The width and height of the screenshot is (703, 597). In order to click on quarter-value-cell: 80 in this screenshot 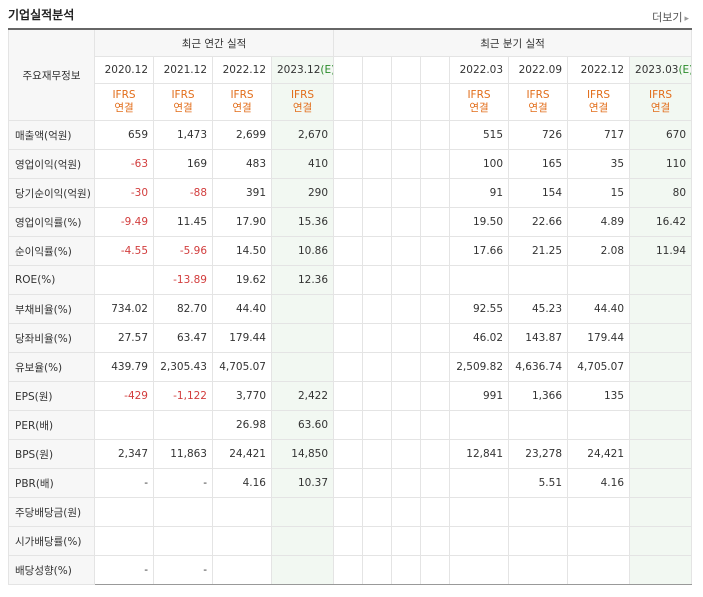, I will do `click(661, 193)`.